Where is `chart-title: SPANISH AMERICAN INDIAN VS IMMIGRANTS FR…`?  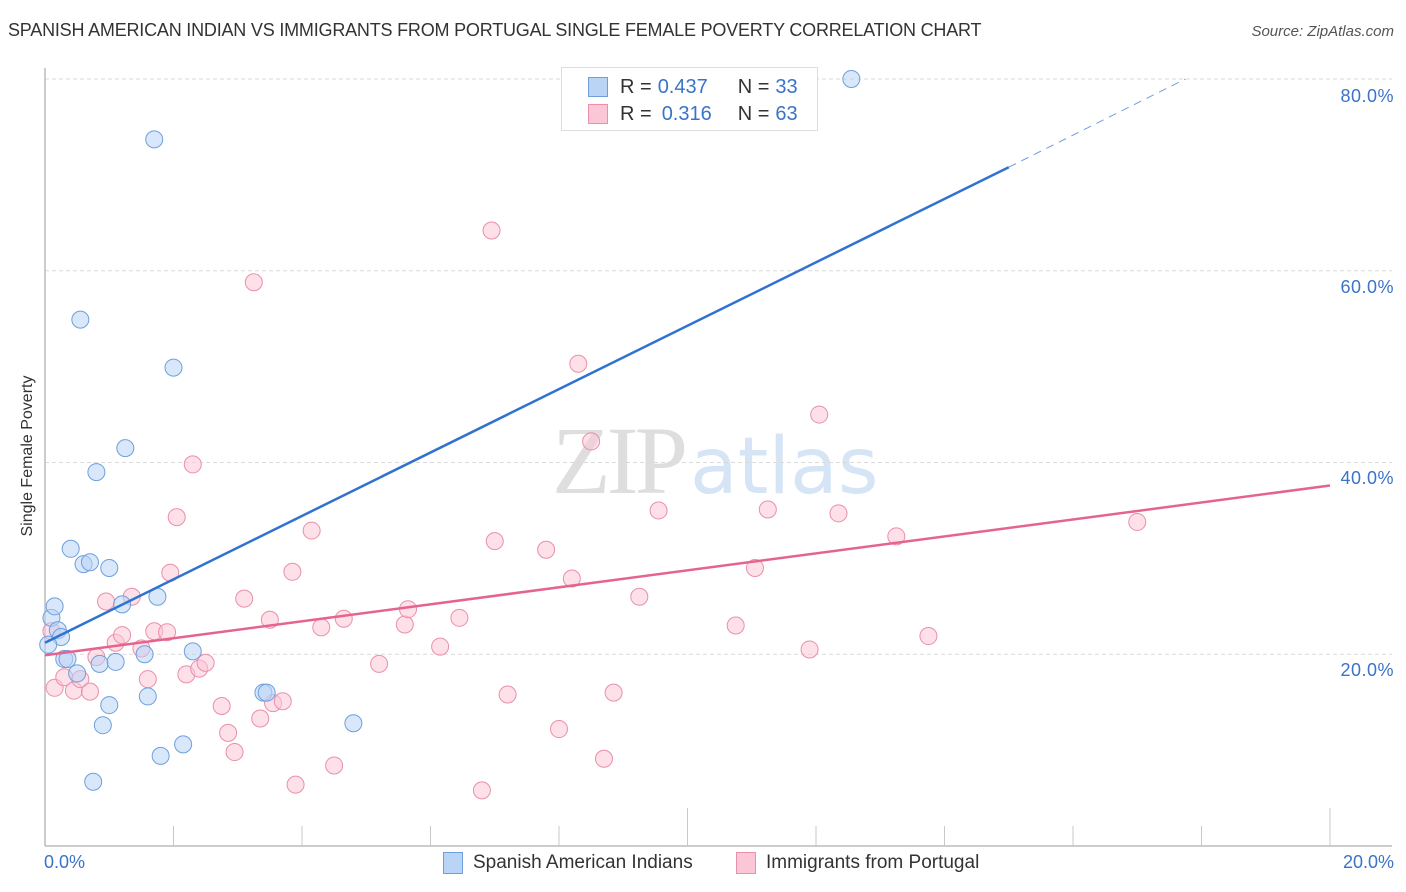
chart-title: SPANISH AMERICAN INDIAN VS IMMIGRANTS FR… is located at coordinates (495, 30).